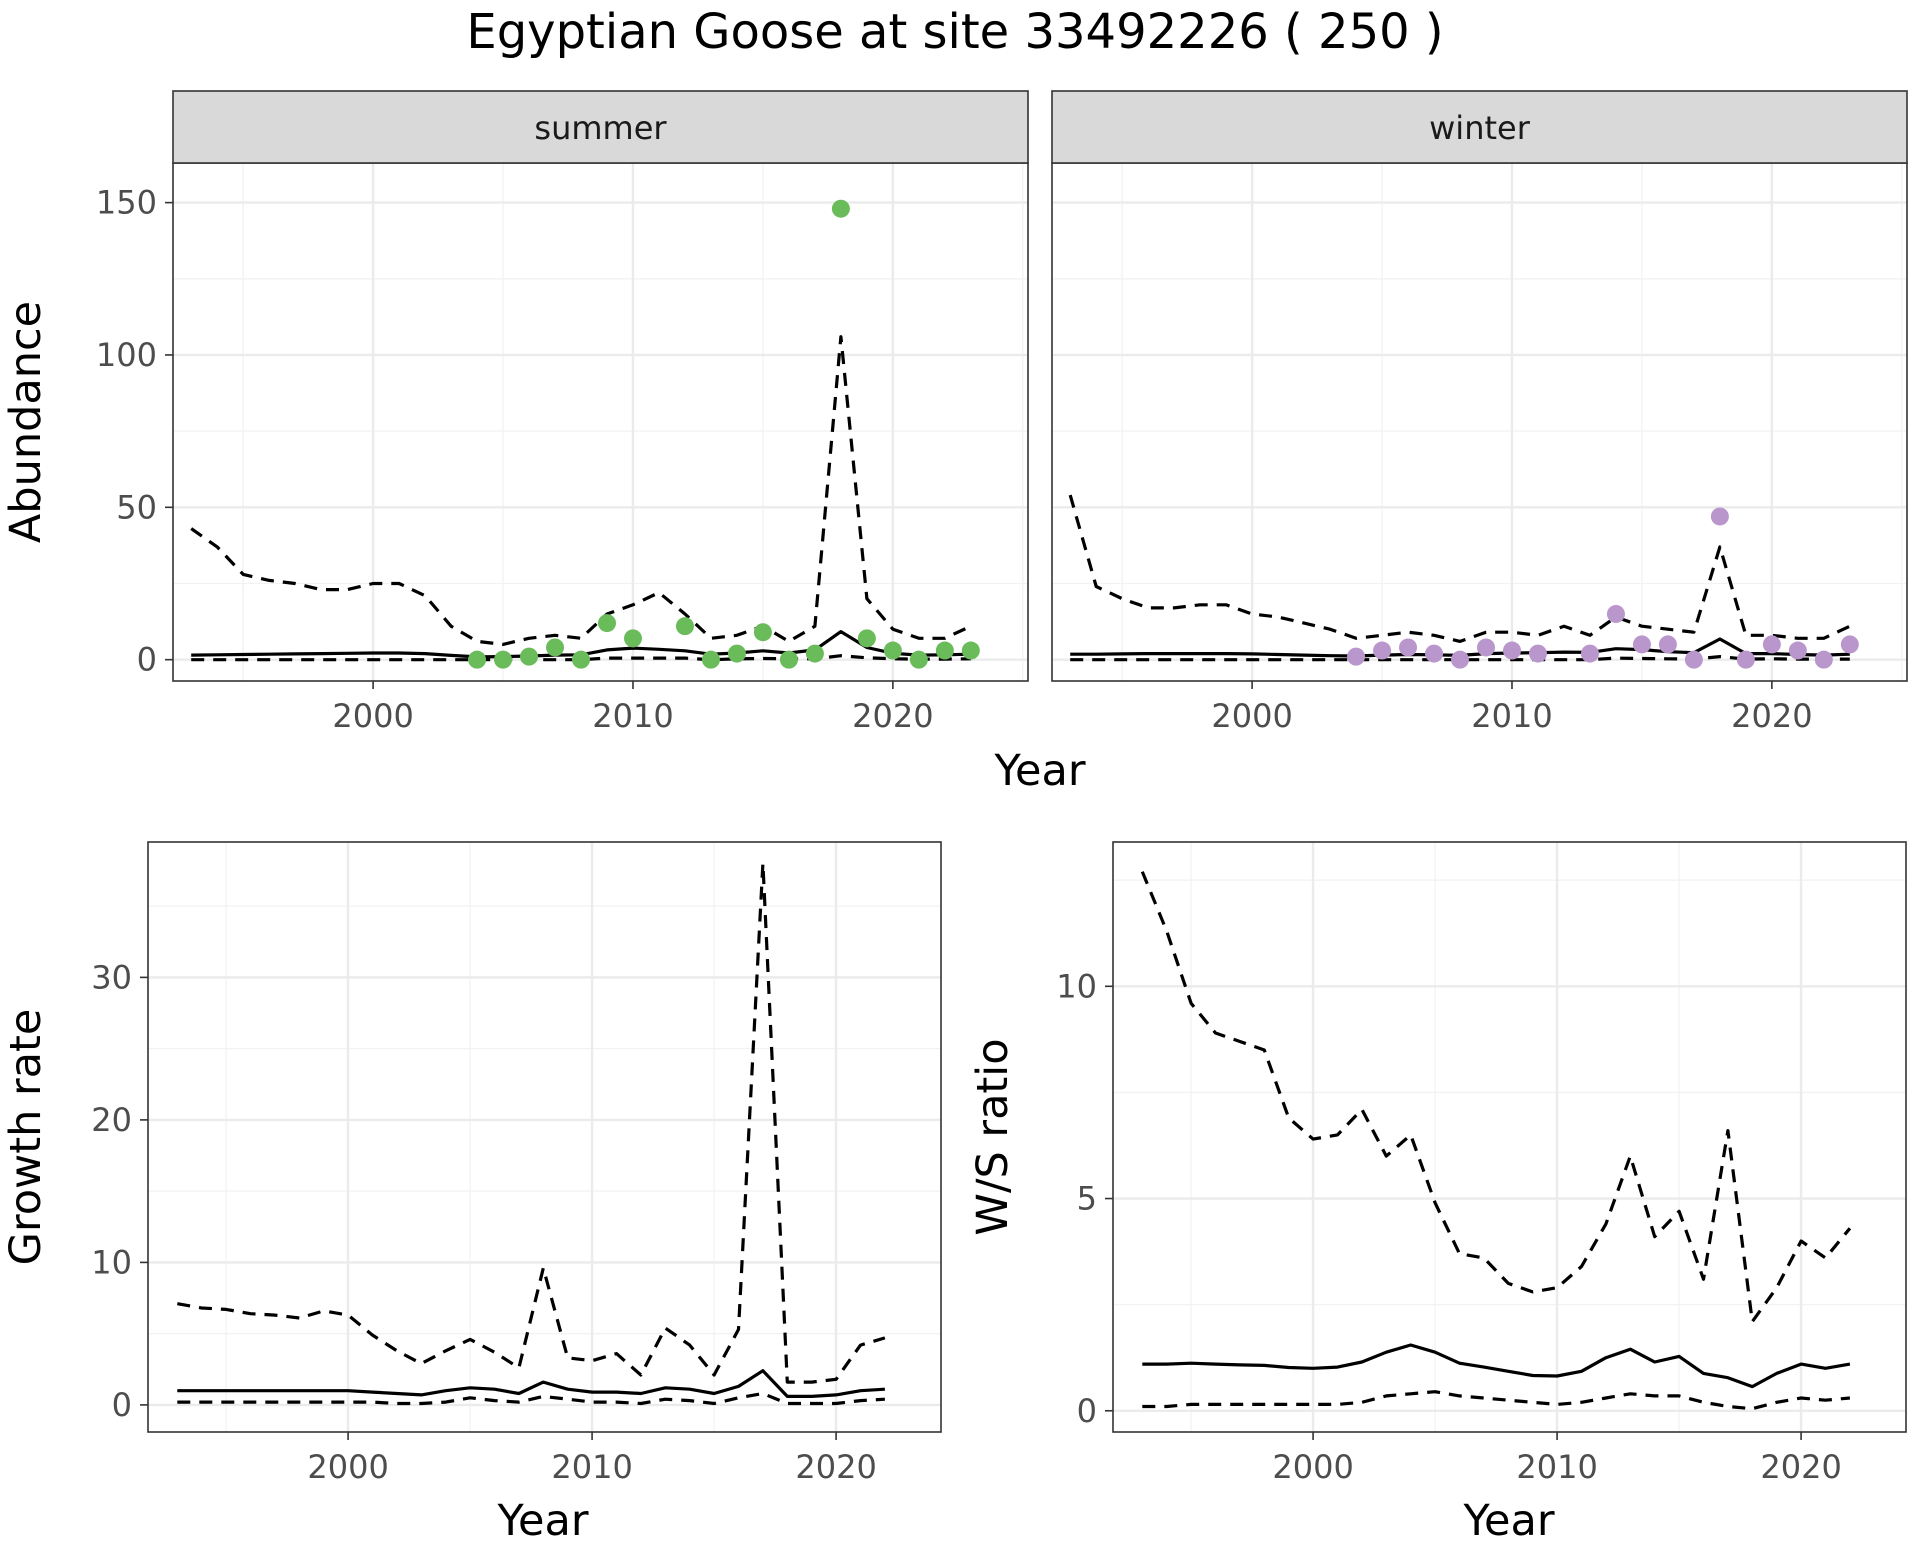 This screenshot has width=1920, height=1560. What do you see at coordinates (111, 977) in the screenshot?
I see `y-tick-label: 30` at bounding box center [111, 977].